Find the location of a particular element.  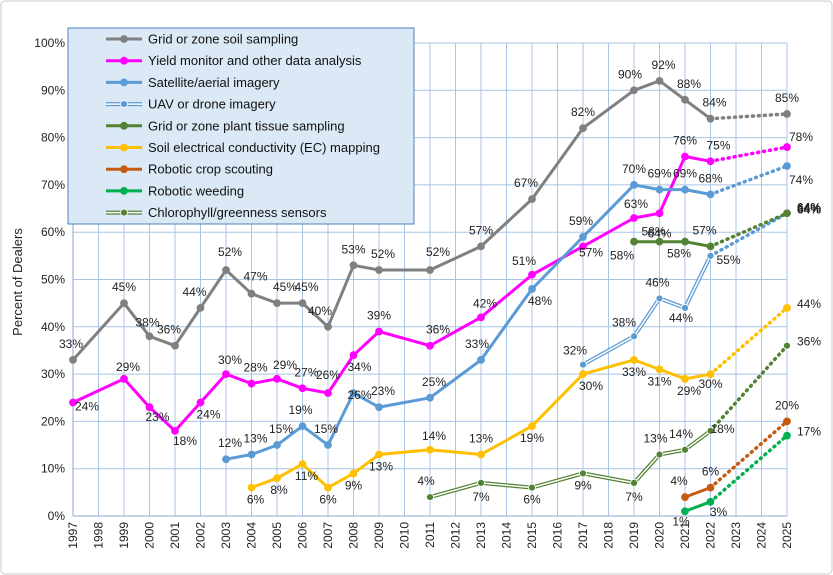

data-label: 29% is located at coordinates (285, 365).